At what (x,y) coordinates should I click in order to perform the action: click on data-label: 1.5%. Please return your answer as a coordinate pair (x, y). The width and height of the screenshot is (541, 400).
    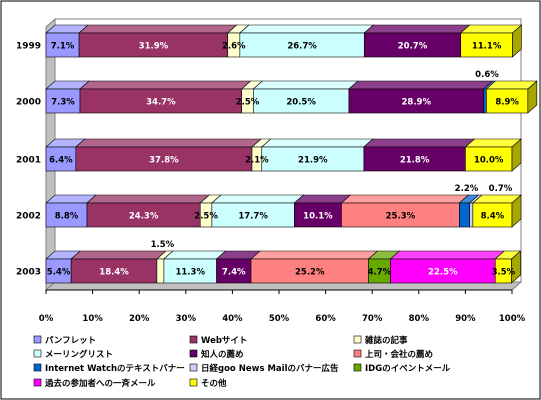
    Looking at the image, I should click on (163, 245).